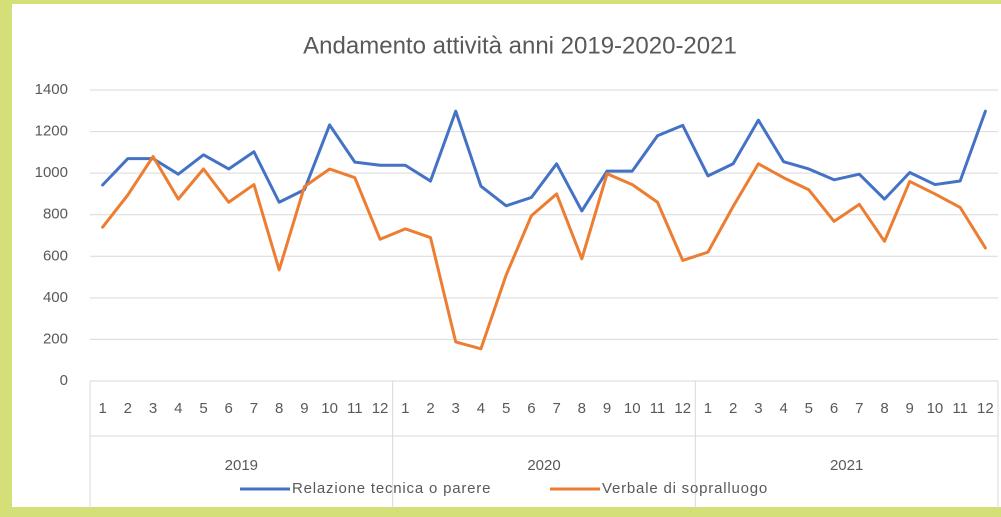 This screenshot has height=517, width=1001. I want to click on group-label: 2019, so click(241, 465).